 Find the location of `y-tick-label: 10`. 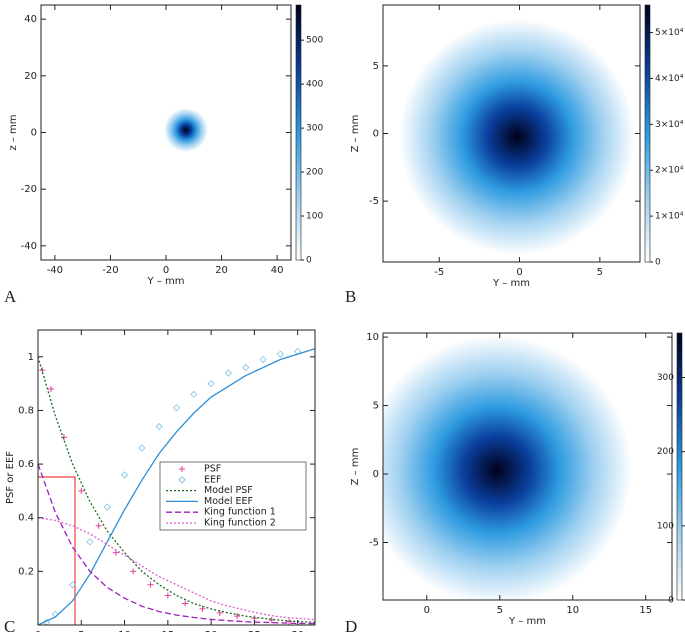

y-tick-label: 10 is located at coordinates (372, 337).